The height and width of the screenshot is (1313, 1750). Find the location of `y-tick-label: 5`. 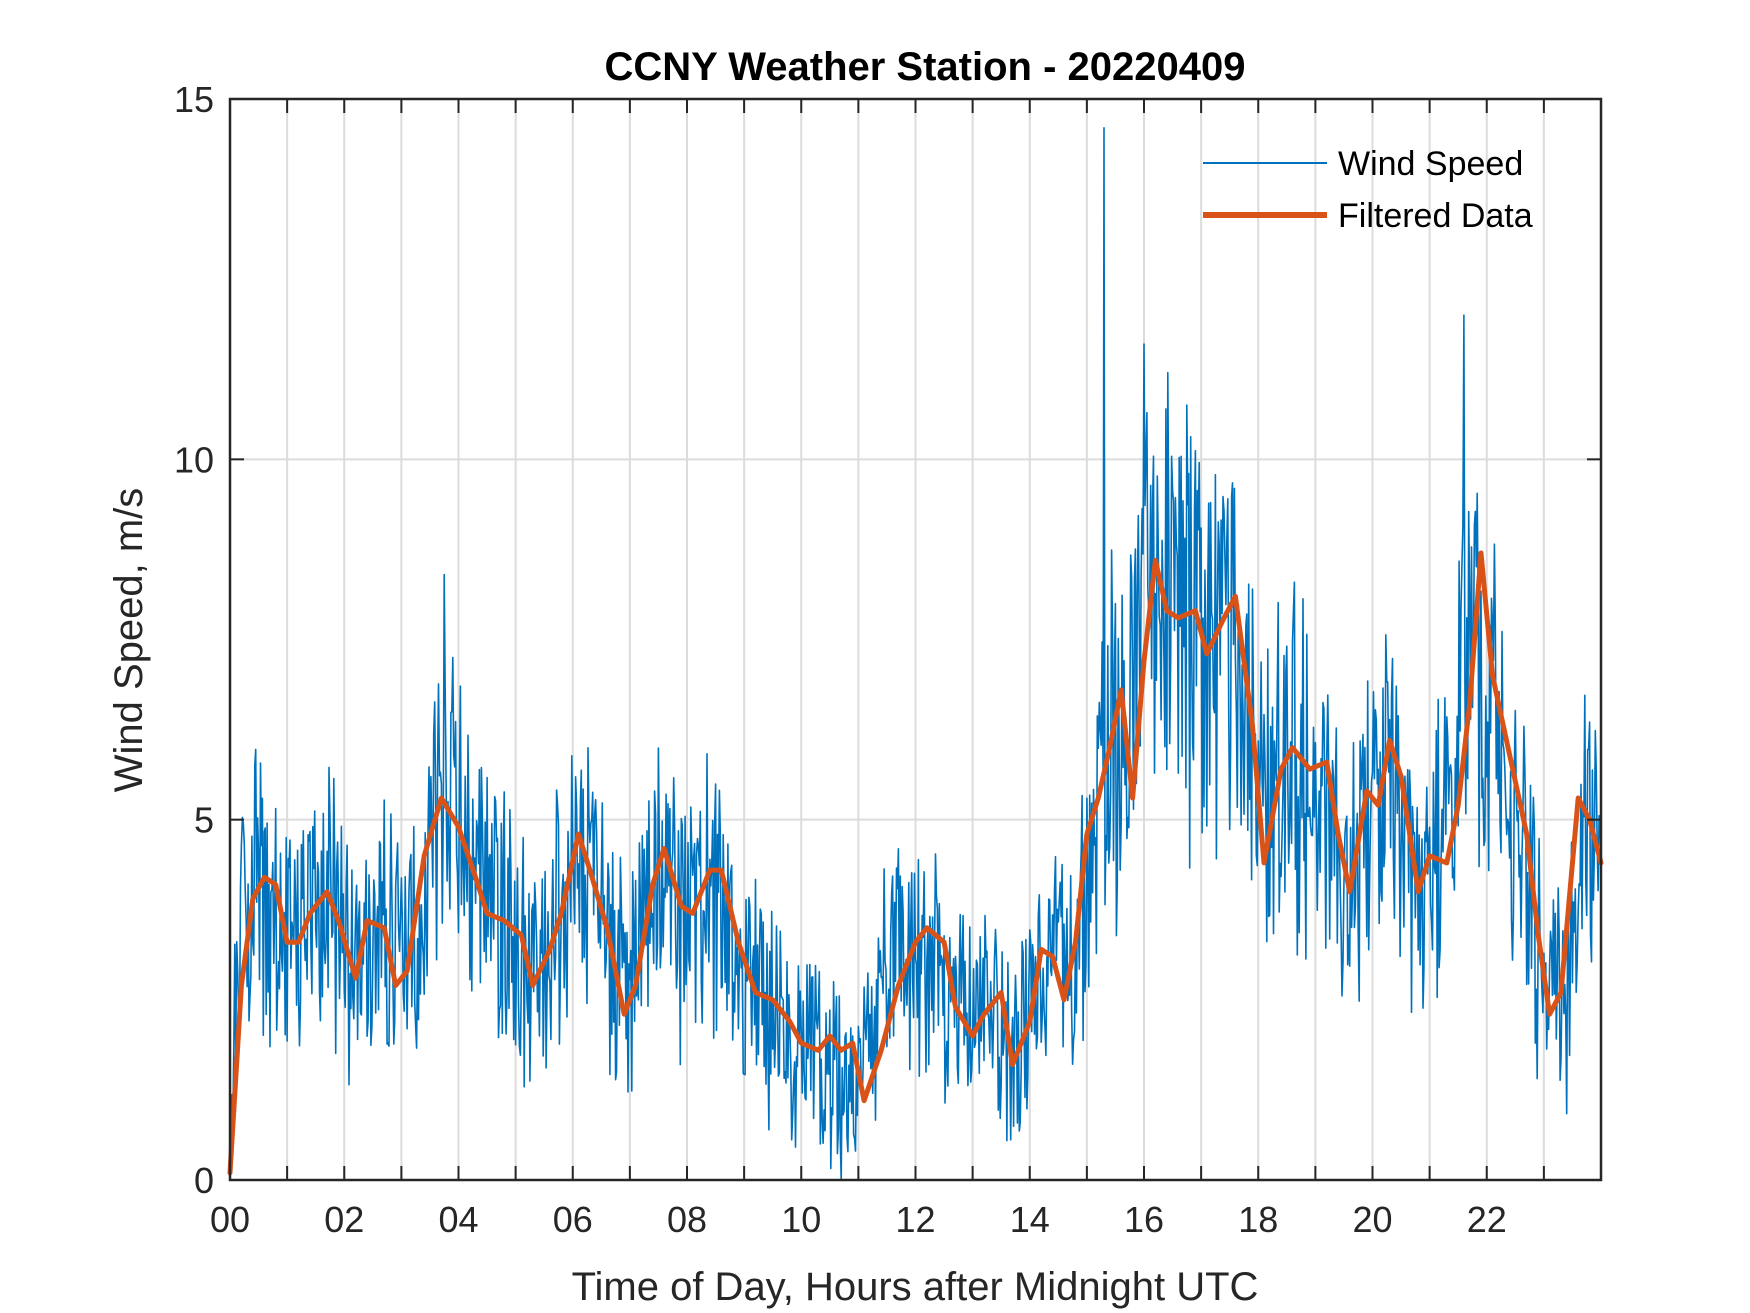

y-tick-label: 5 is located at coordinates (204, 820).